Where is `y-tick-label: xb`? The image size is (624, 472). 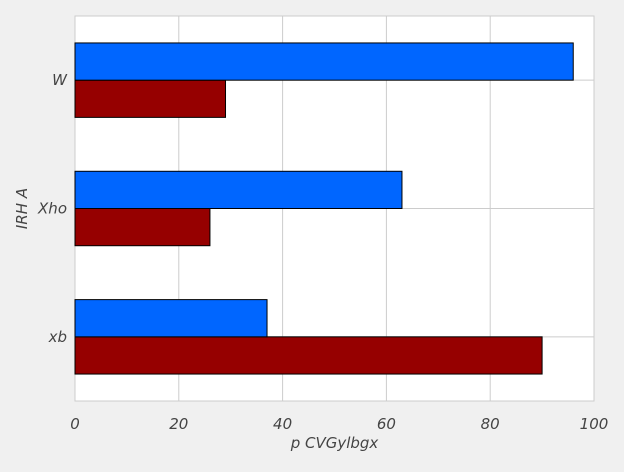 y-tick-label: xb is located at coordinates (57, 337).